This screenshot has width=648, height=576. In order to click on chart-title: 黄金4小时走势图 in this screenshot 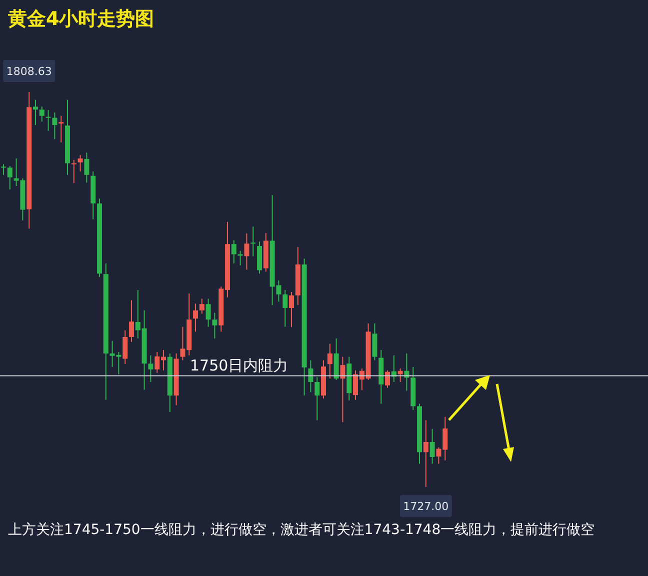, I will do `click(81, 19)`.